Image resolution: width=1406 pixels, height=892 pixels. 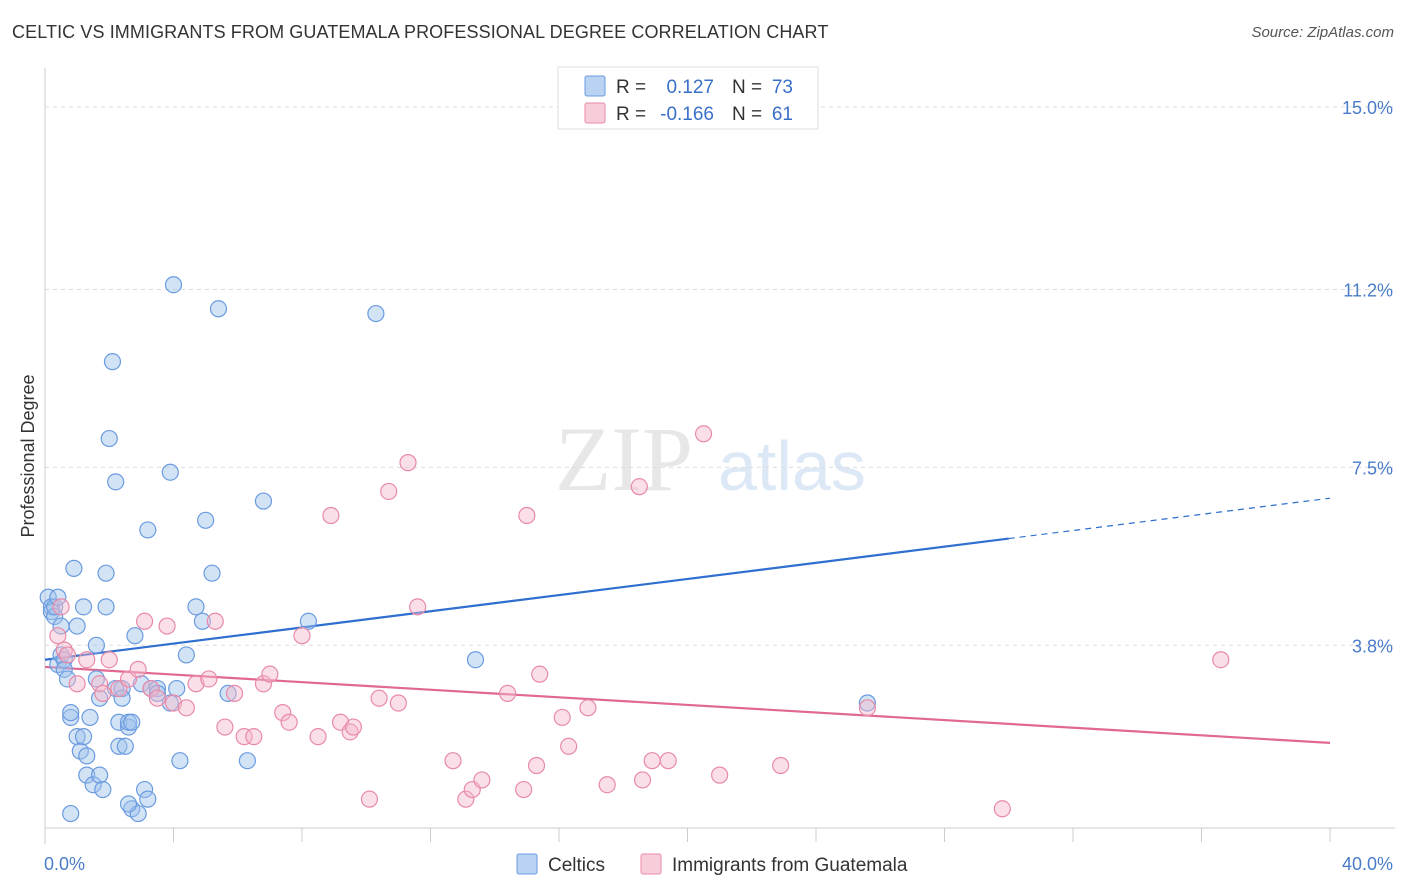 I want to click on celtics-trend-line, so click(x=526, y=599).